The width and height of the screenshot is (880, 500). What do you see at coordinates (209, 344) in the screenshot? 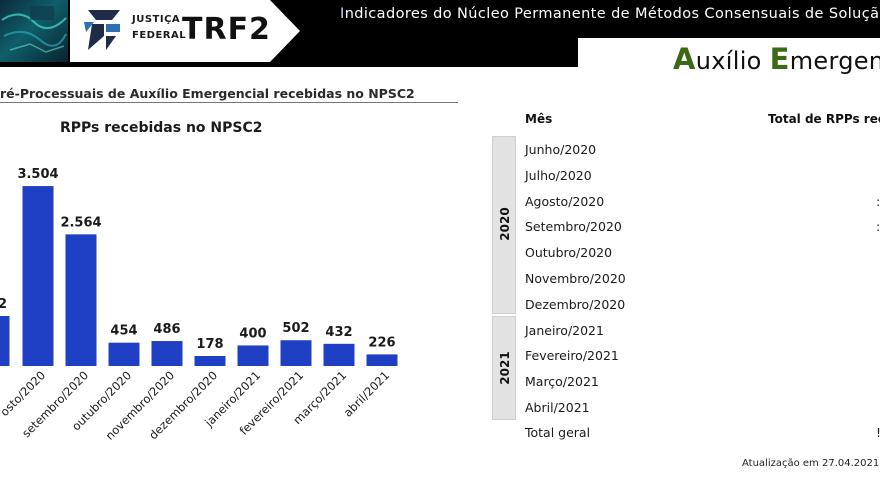
I see `chart-data-label: 178` at bounding box center [209, 344].